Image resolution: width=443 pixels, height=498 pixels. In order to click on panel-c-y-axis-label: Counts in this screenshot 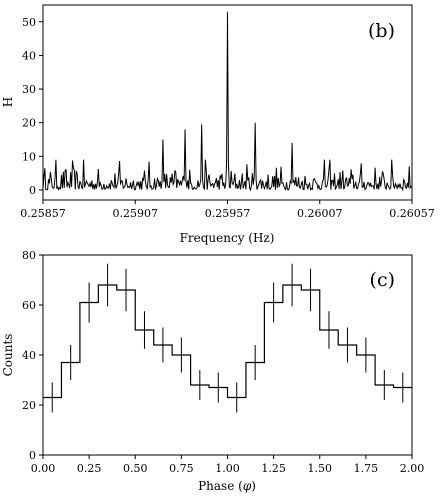, I will do `click(8, 355)`.